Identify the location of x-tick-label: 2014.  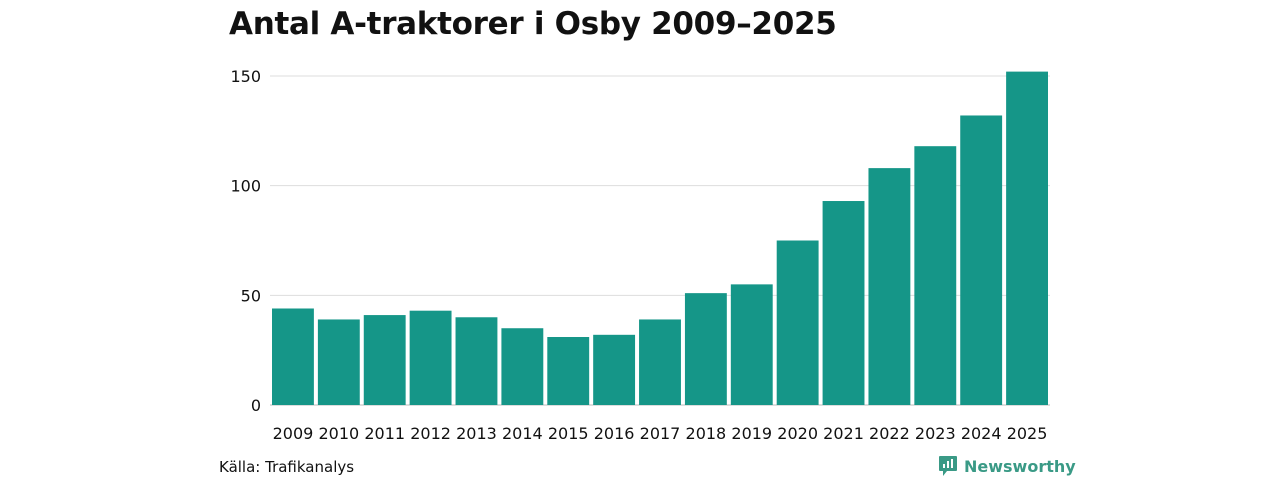
(522, 433).